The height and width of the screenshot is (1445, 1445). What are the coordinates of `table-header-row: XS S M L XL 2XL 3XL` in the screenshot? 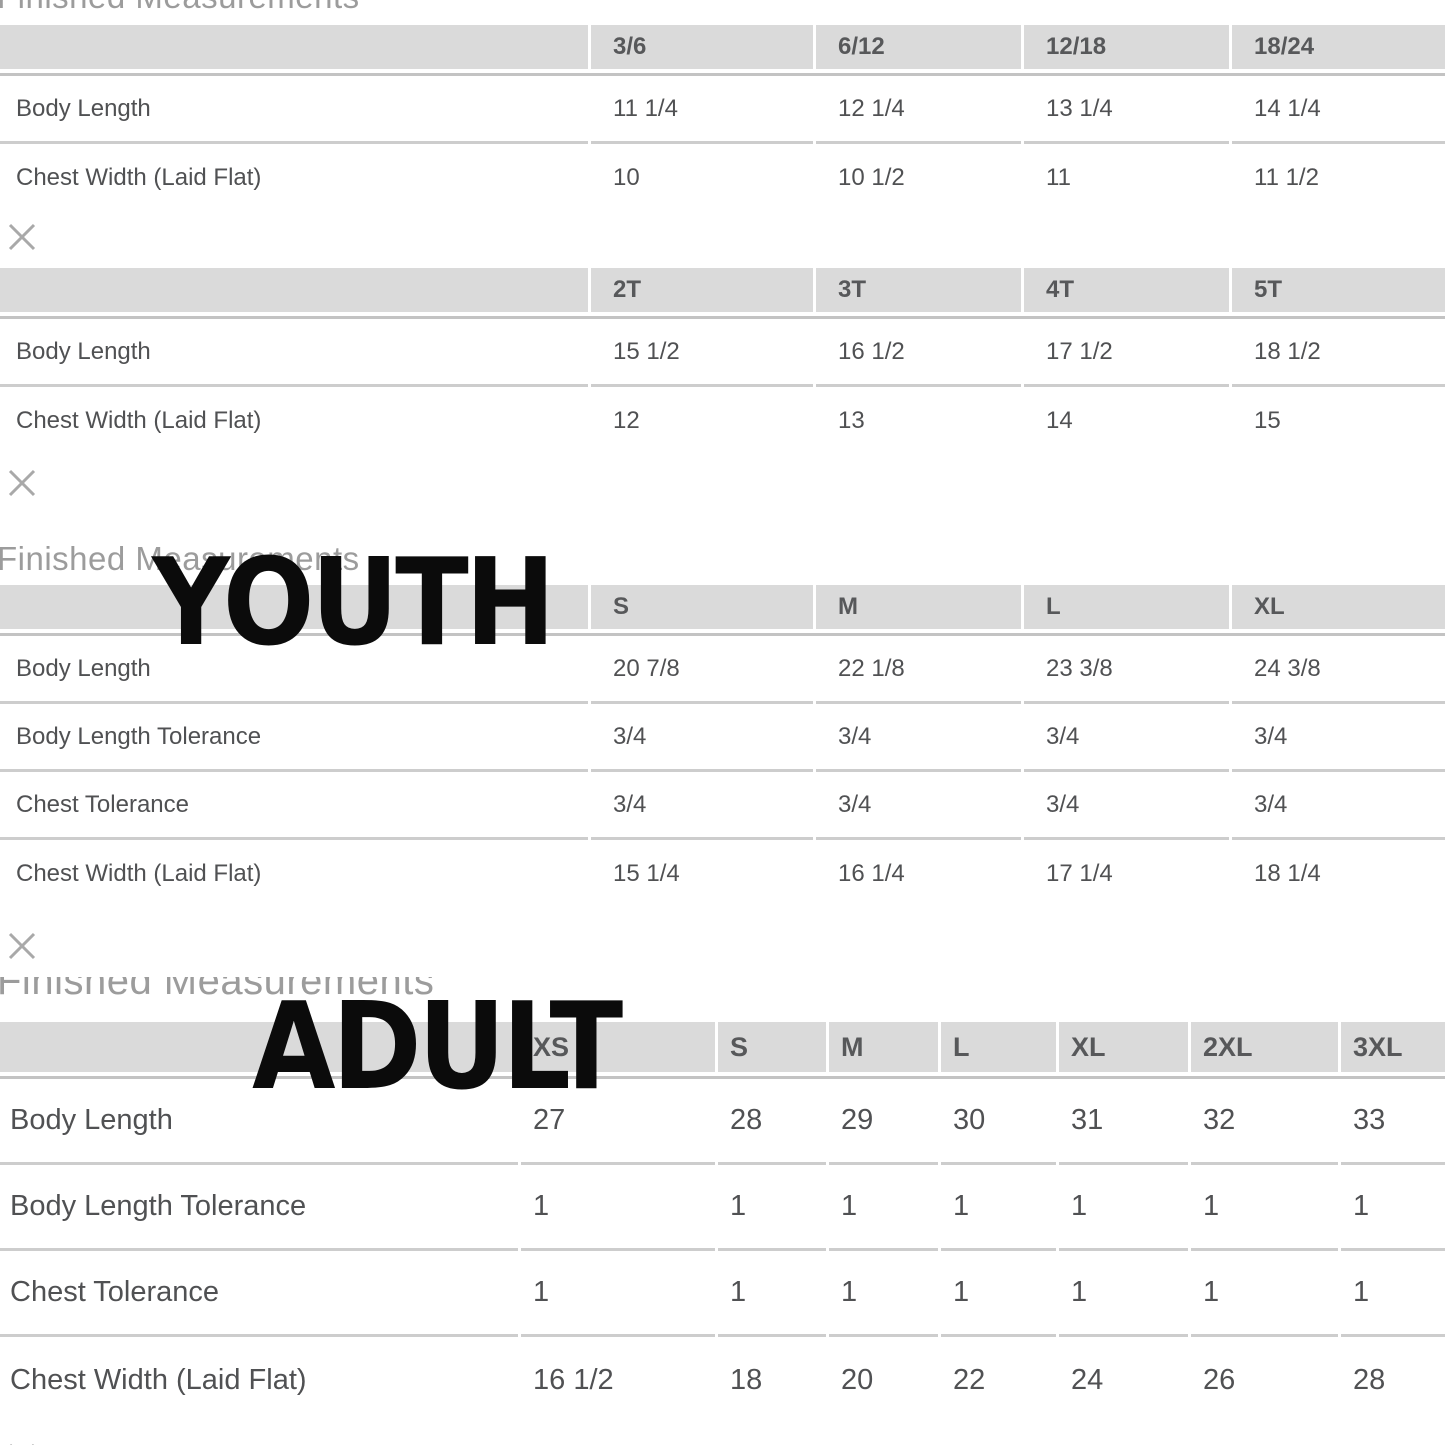 It's located at (722, 1050).